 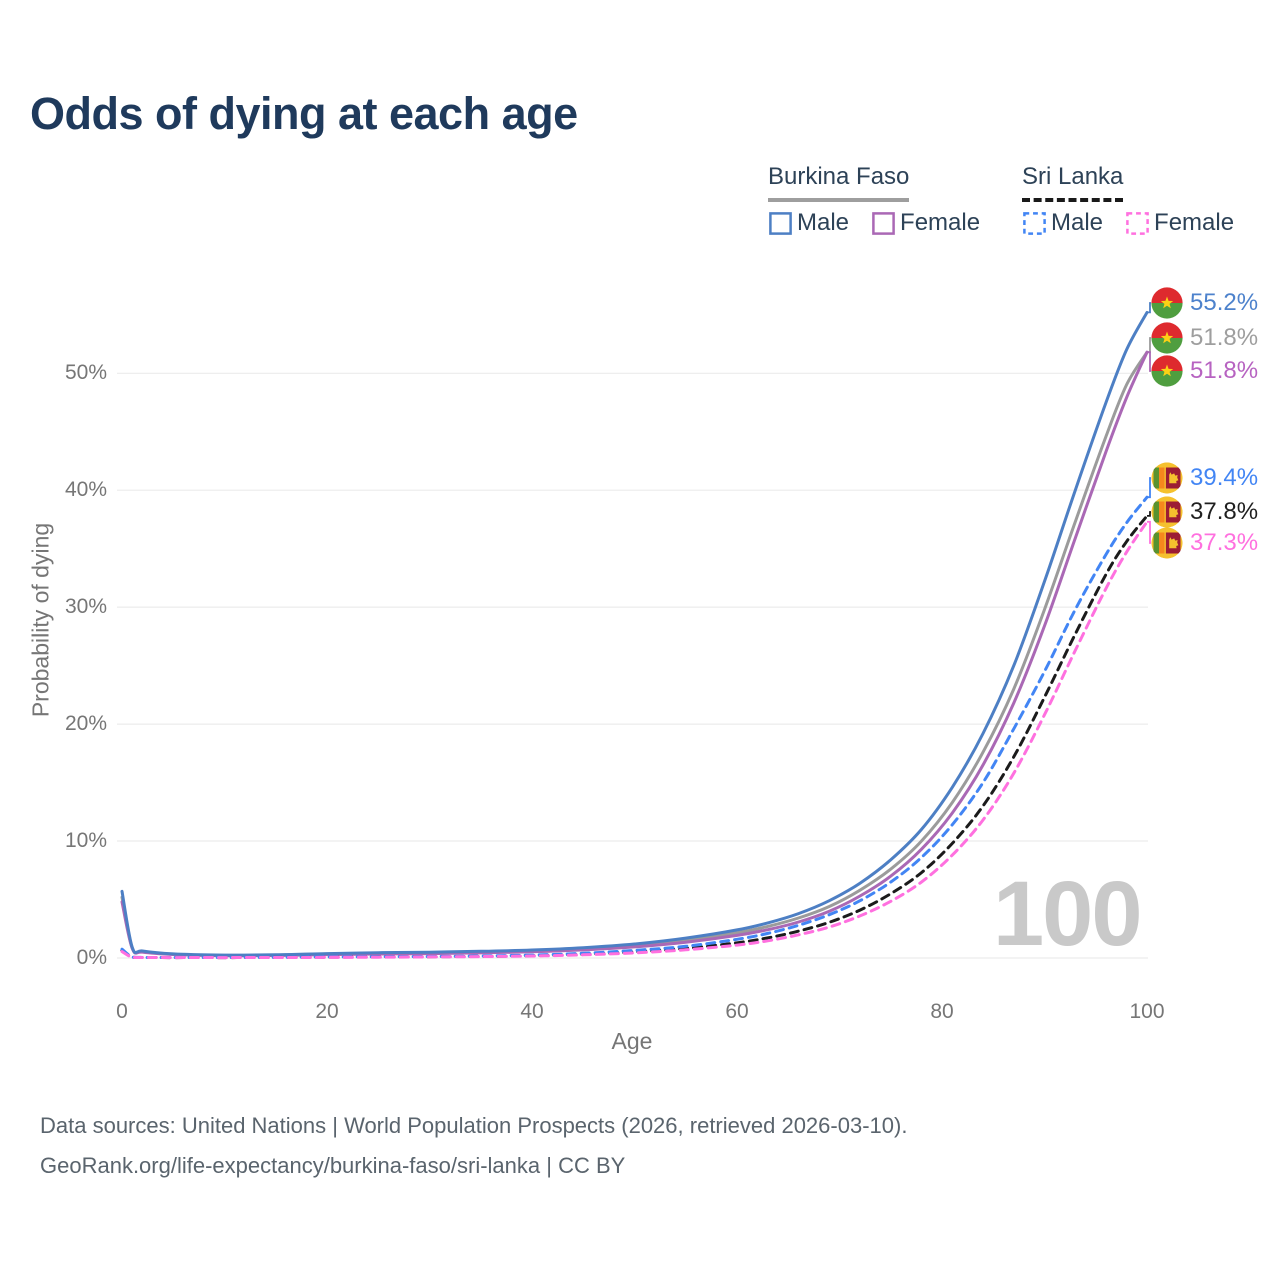 What do you see at coordinates (839, 182) in the screenshot?
I see `legend-country-burkina-faso: Burkina Faso` at bounding box center [839, 182].